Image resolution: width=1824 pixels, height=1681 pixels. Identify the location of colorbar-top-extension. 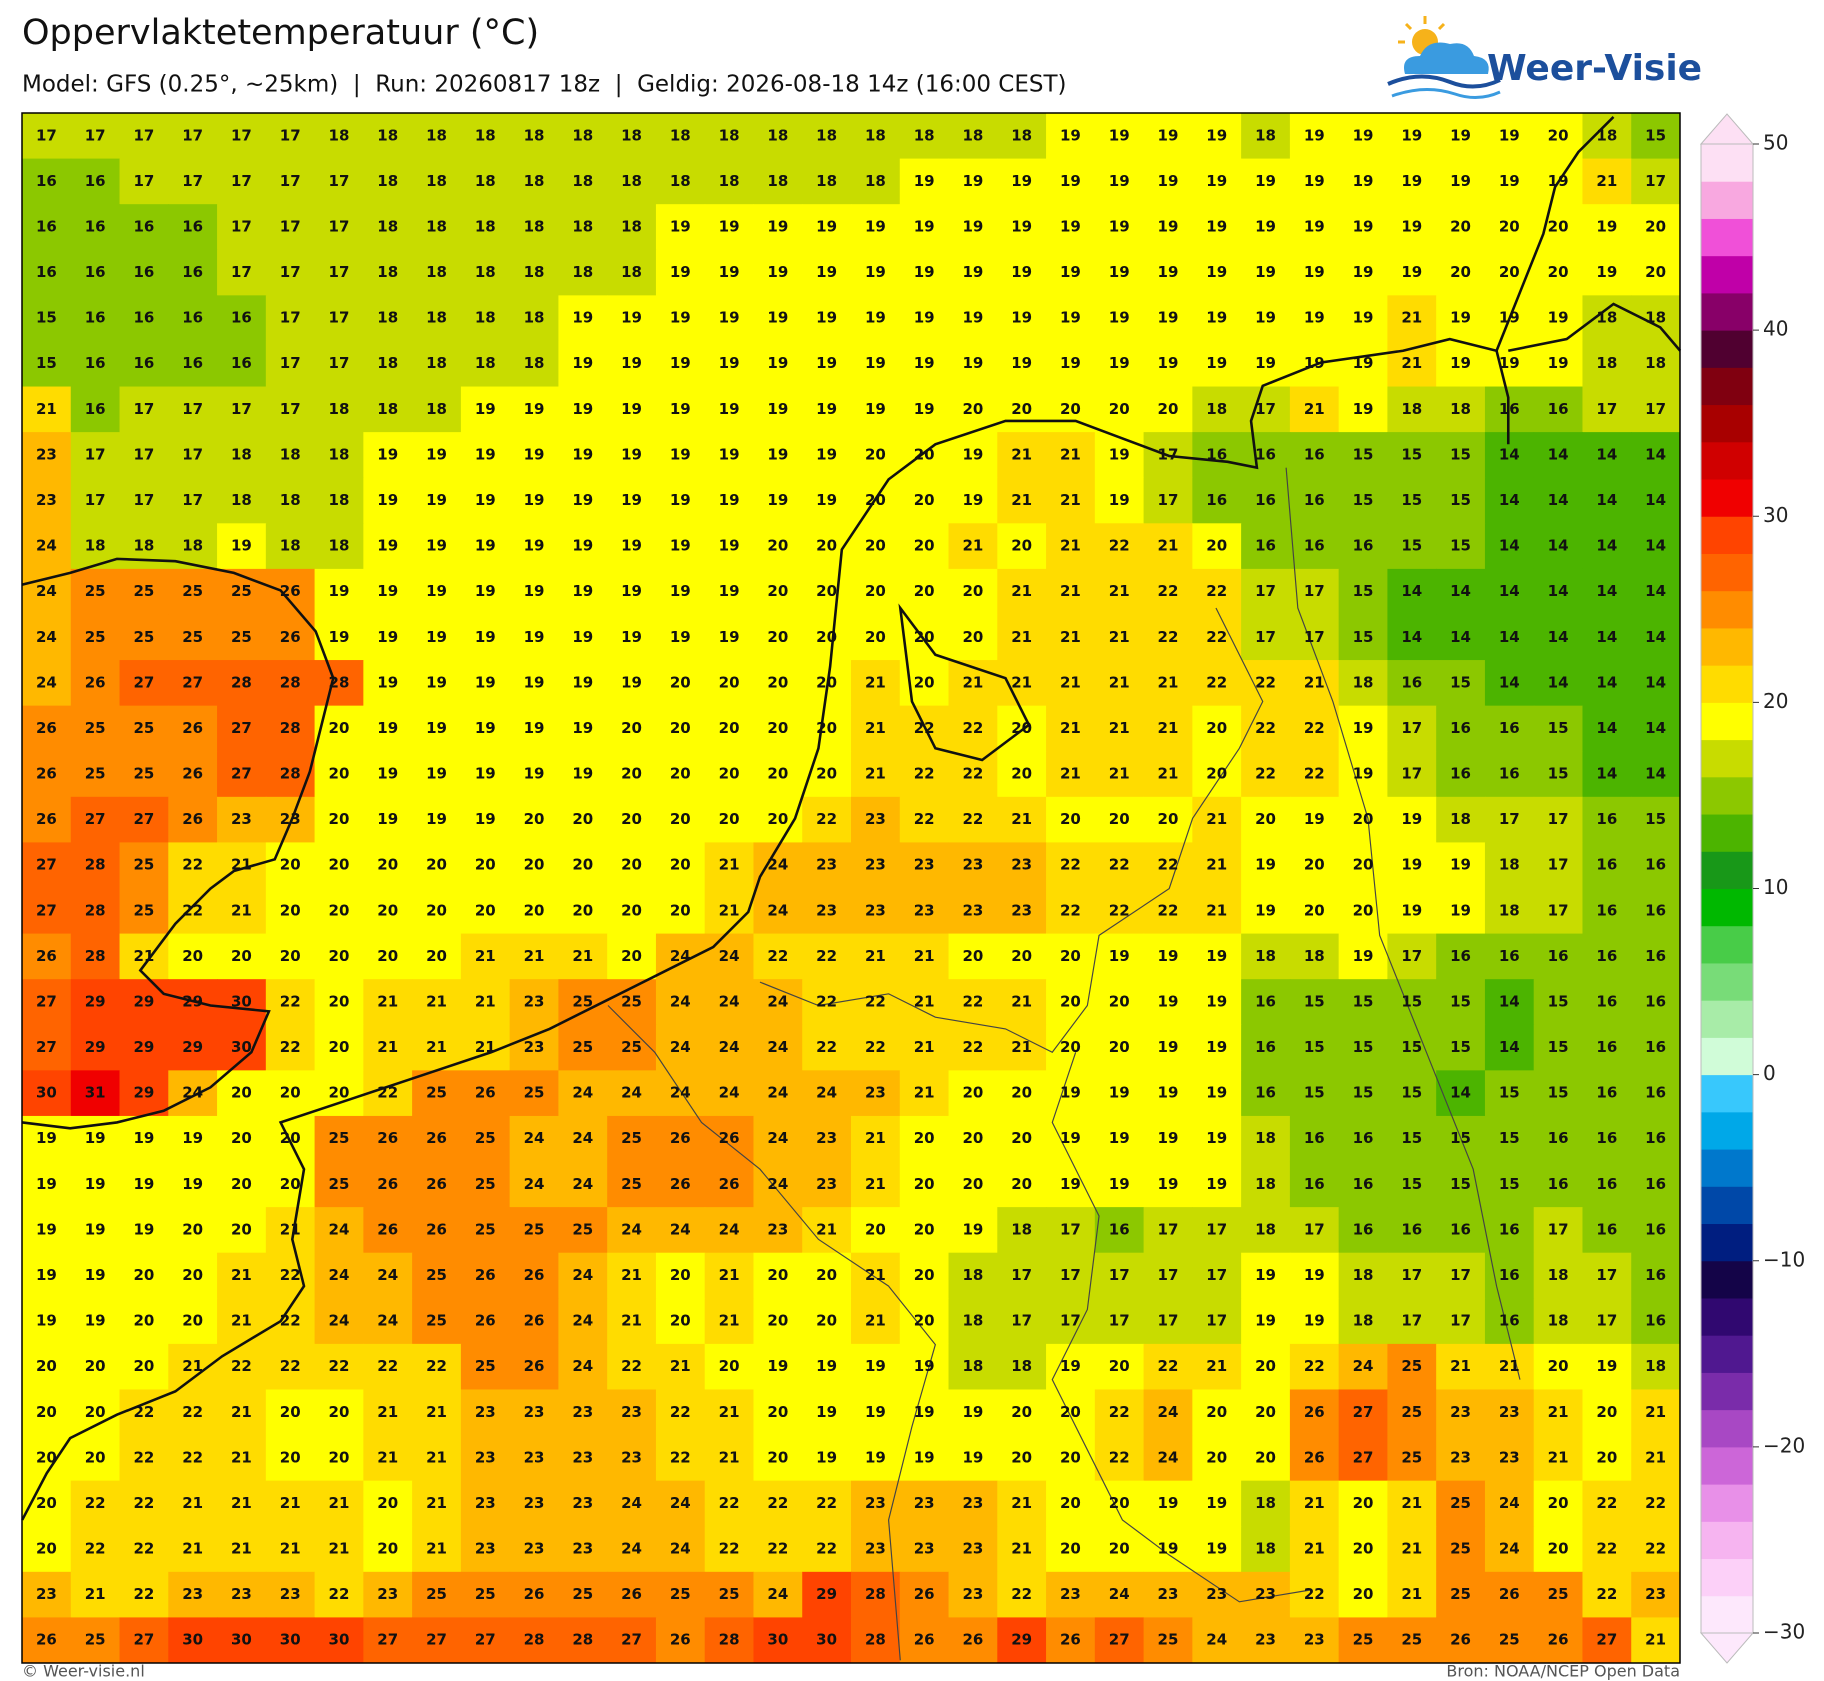
(1727, 129).